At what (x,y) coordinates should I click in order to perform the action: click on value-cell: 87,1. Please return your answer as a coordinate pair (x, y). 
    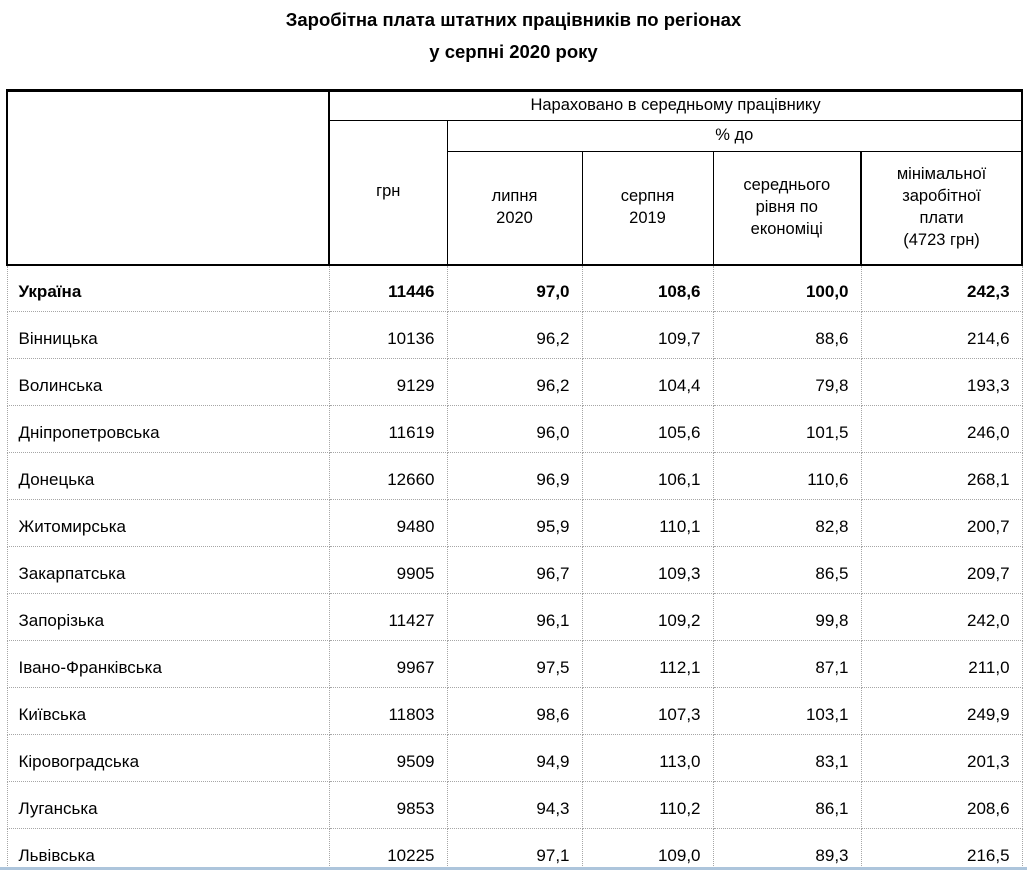
    Looking at the image, I should click on (787, 664).